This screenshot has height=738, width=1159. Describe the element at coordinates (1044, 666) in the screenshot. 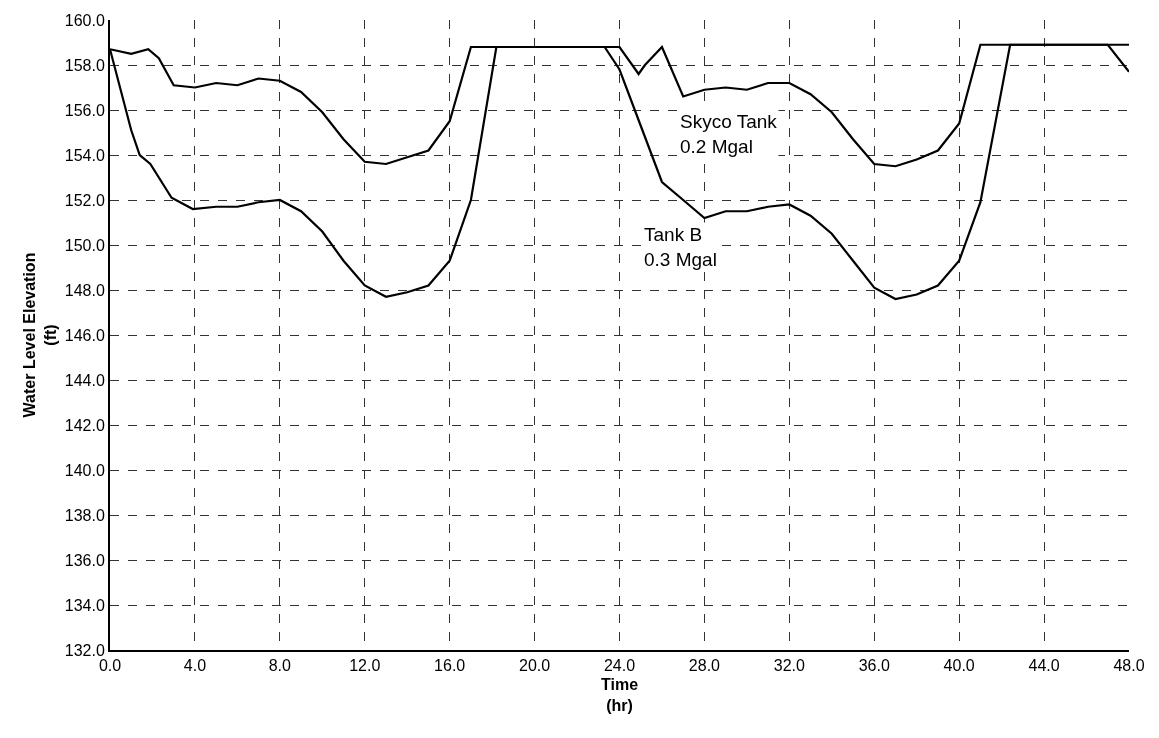

I see `x-tick-label: 44.0` at that location.